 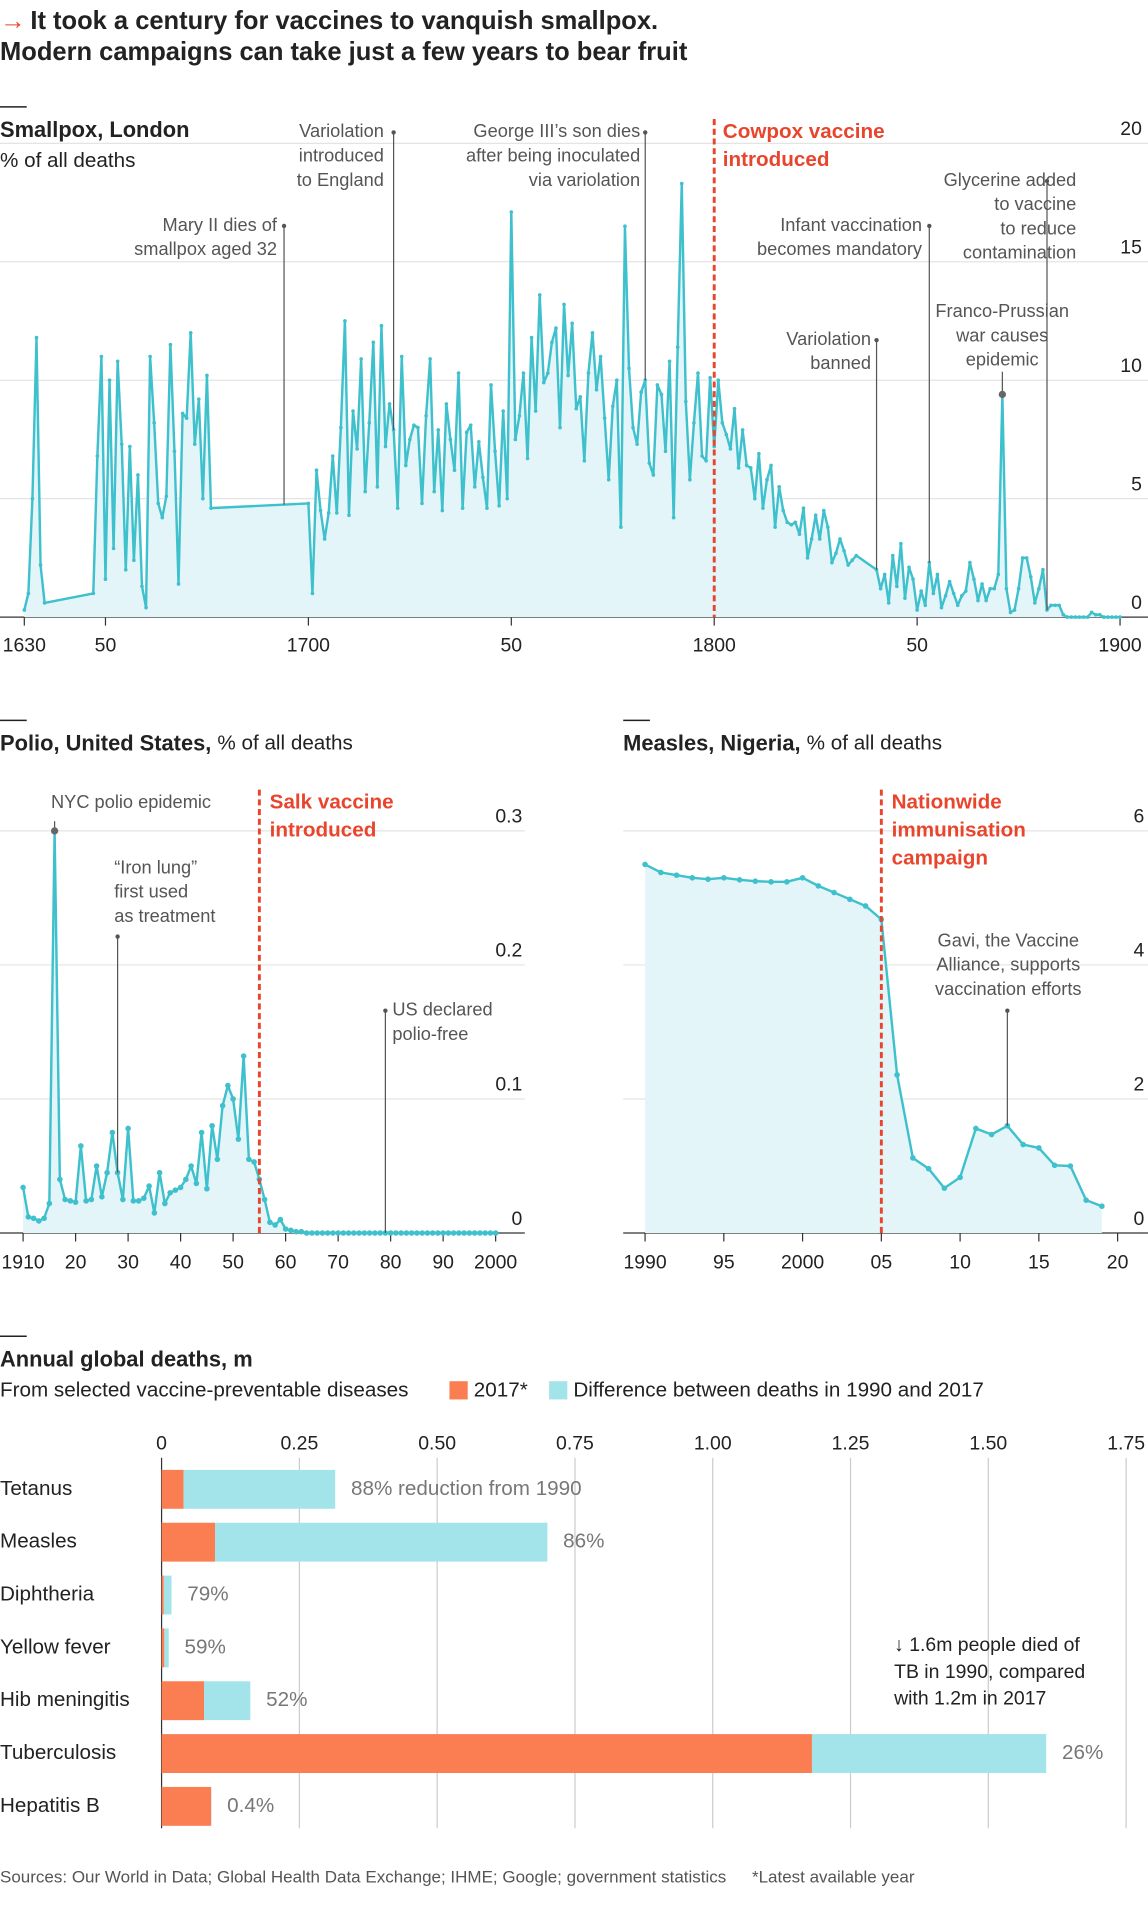 What do you see at coordinates (840, 363) in the screenshot?
I see `annotation: banned` at bounding box center [840, 363].